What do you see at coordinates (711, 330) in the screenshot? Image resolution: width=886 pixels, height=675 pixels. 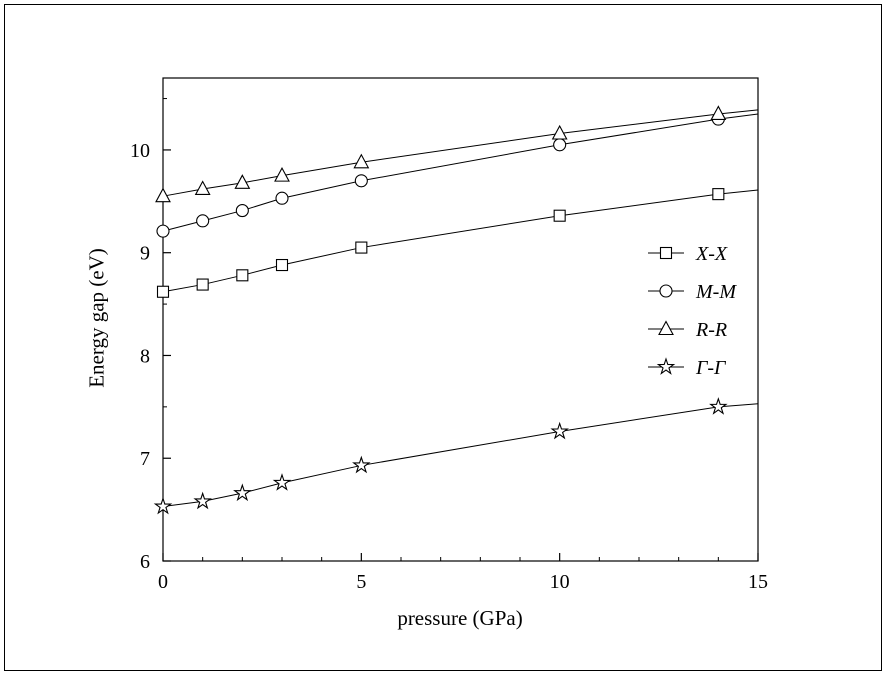 I see `legend-label: R-R` at bounding box center [711, 330].